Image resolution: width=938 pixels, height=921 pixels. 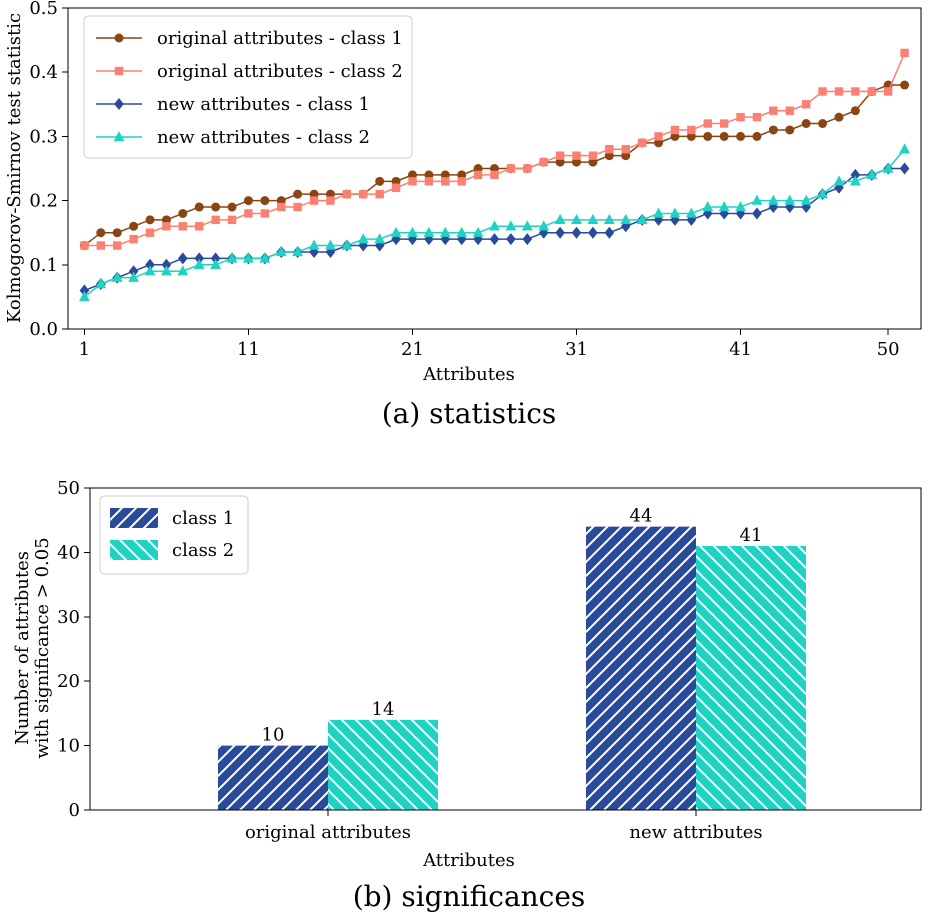 What do you see at coordinates (42, 647) in the screenshot?
I see `y-axis-title-line-2: with significance > 0.05` at bounding box center [42, 647].